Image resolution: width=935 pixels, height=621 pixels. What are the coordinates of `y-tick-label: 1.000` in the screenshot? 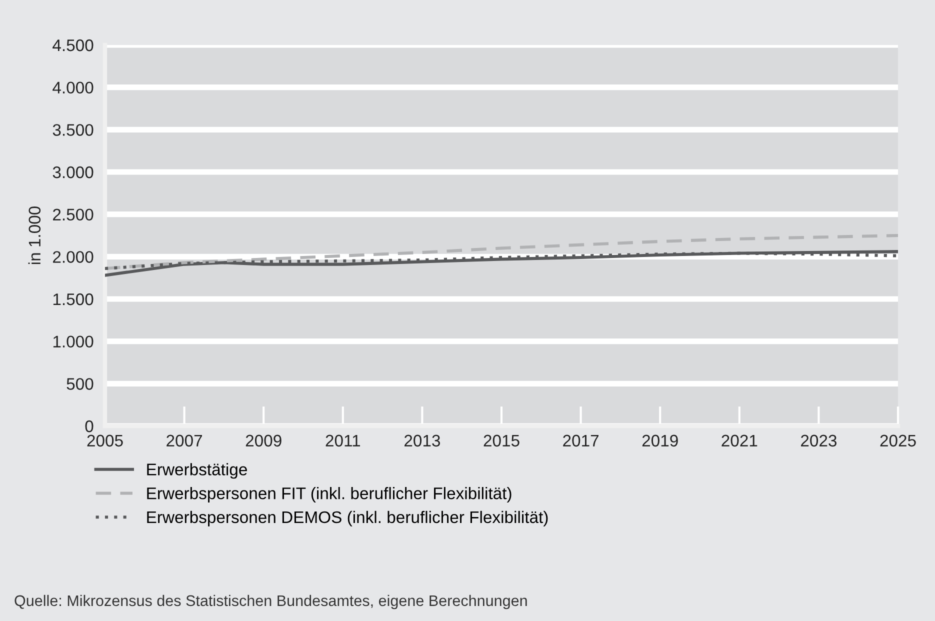 It's located at (73, 342).